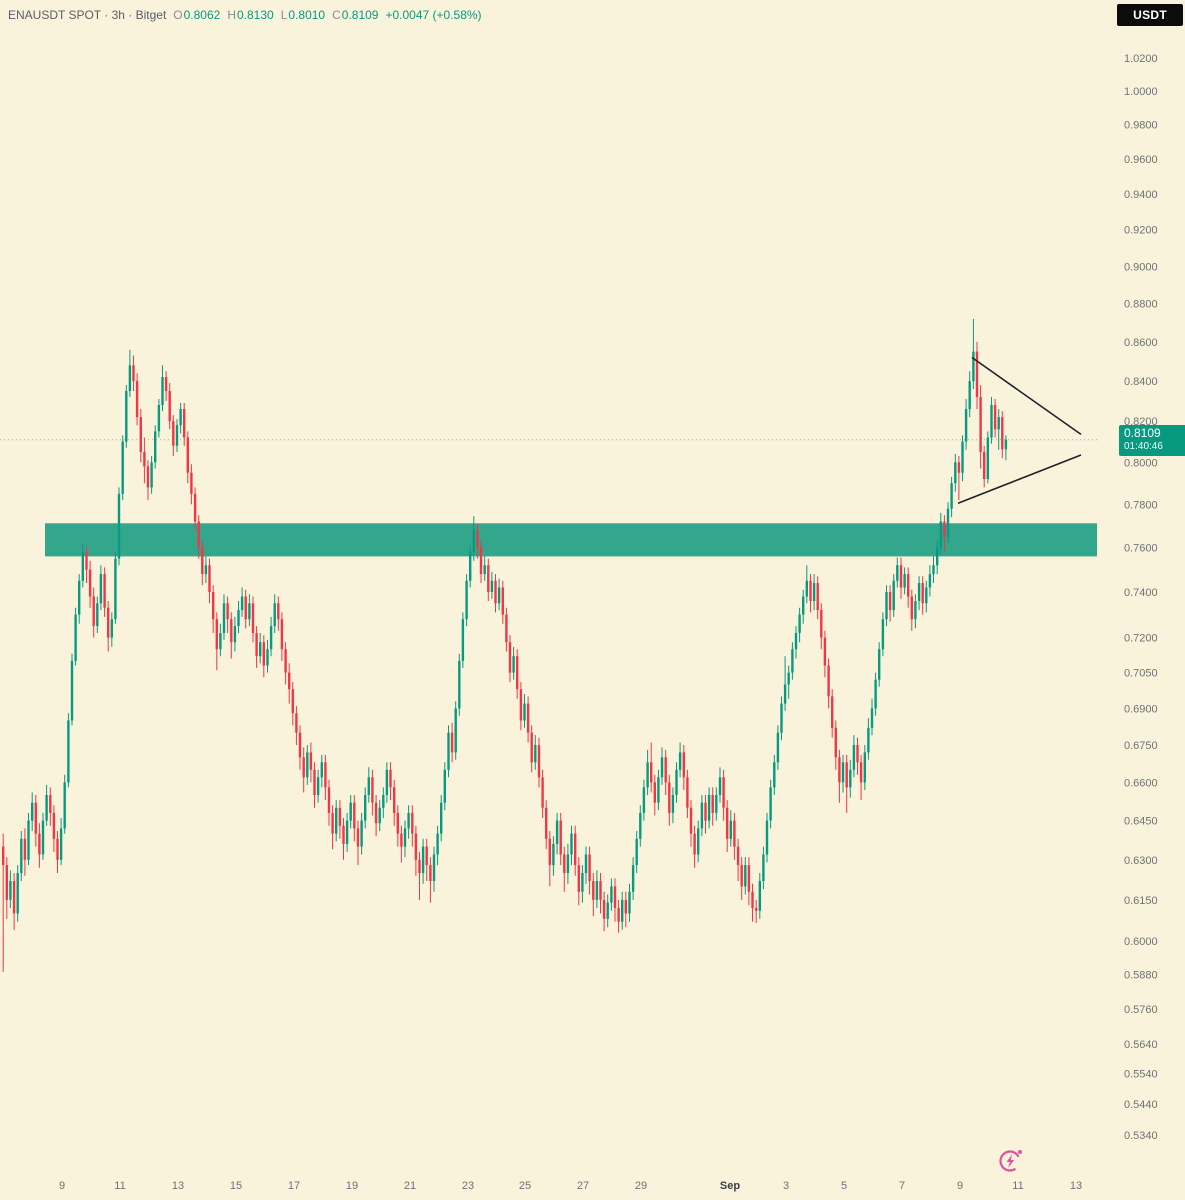 The image size is (1185, 1200). I want to click on svg-text: 3, so click(786, 1186).